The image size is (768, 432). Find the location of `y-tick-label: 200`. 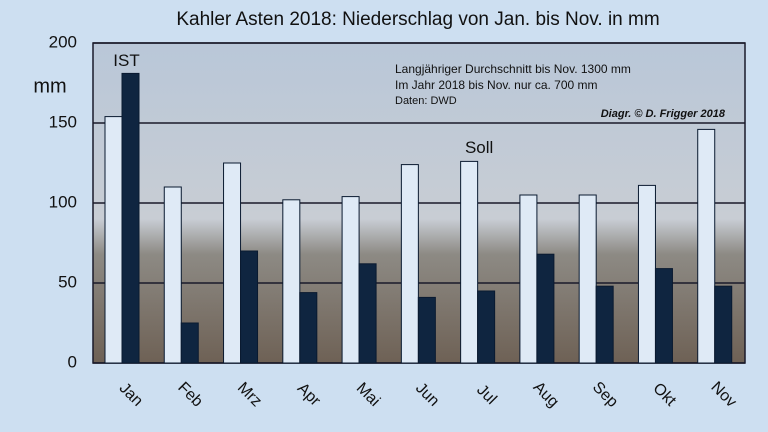

y-tick-label: 200 is located at coordinates (63, 41).